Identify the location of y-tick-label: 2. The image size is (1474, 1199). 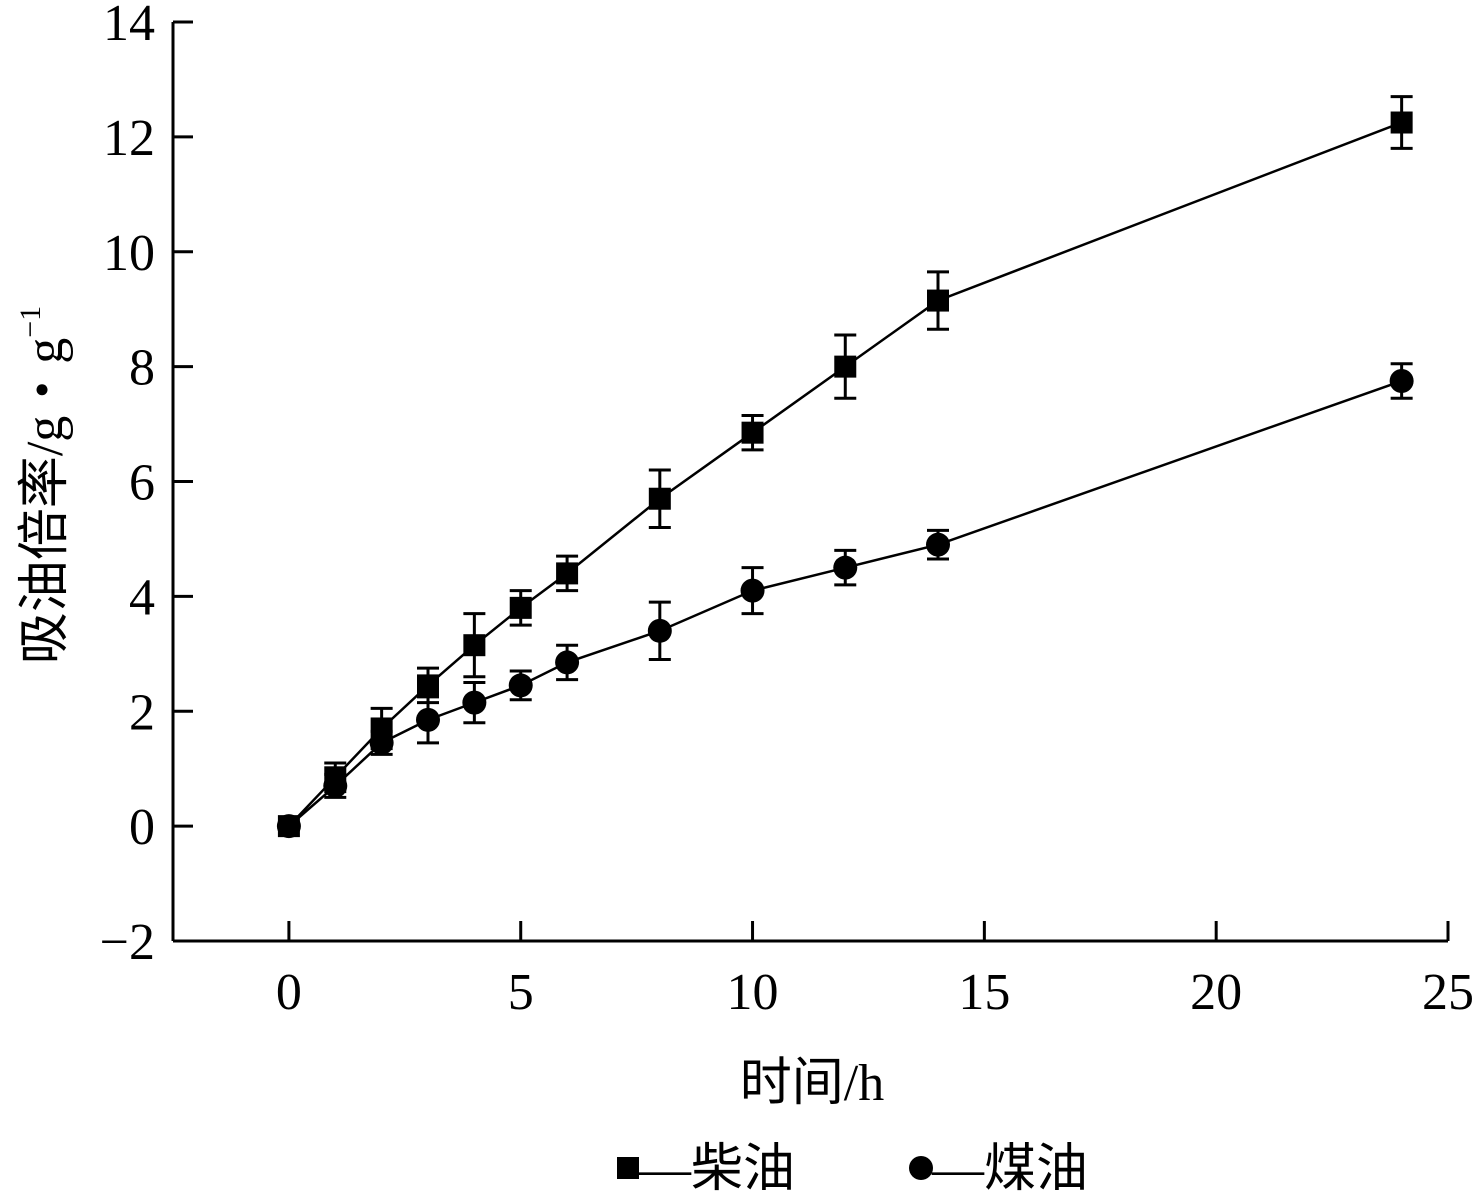
(142, 712).